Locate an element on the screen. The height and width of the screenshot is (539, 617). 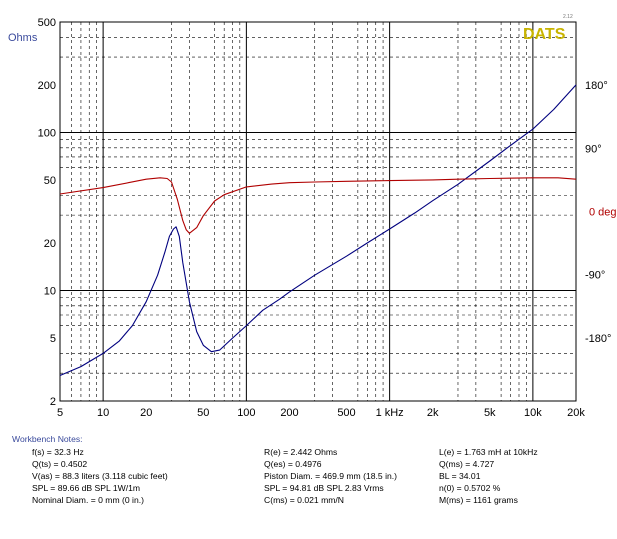
note-piston-diam: Piston Diam. = 469.9 mm (18.5 in.) is located at coordinates (331, 476).